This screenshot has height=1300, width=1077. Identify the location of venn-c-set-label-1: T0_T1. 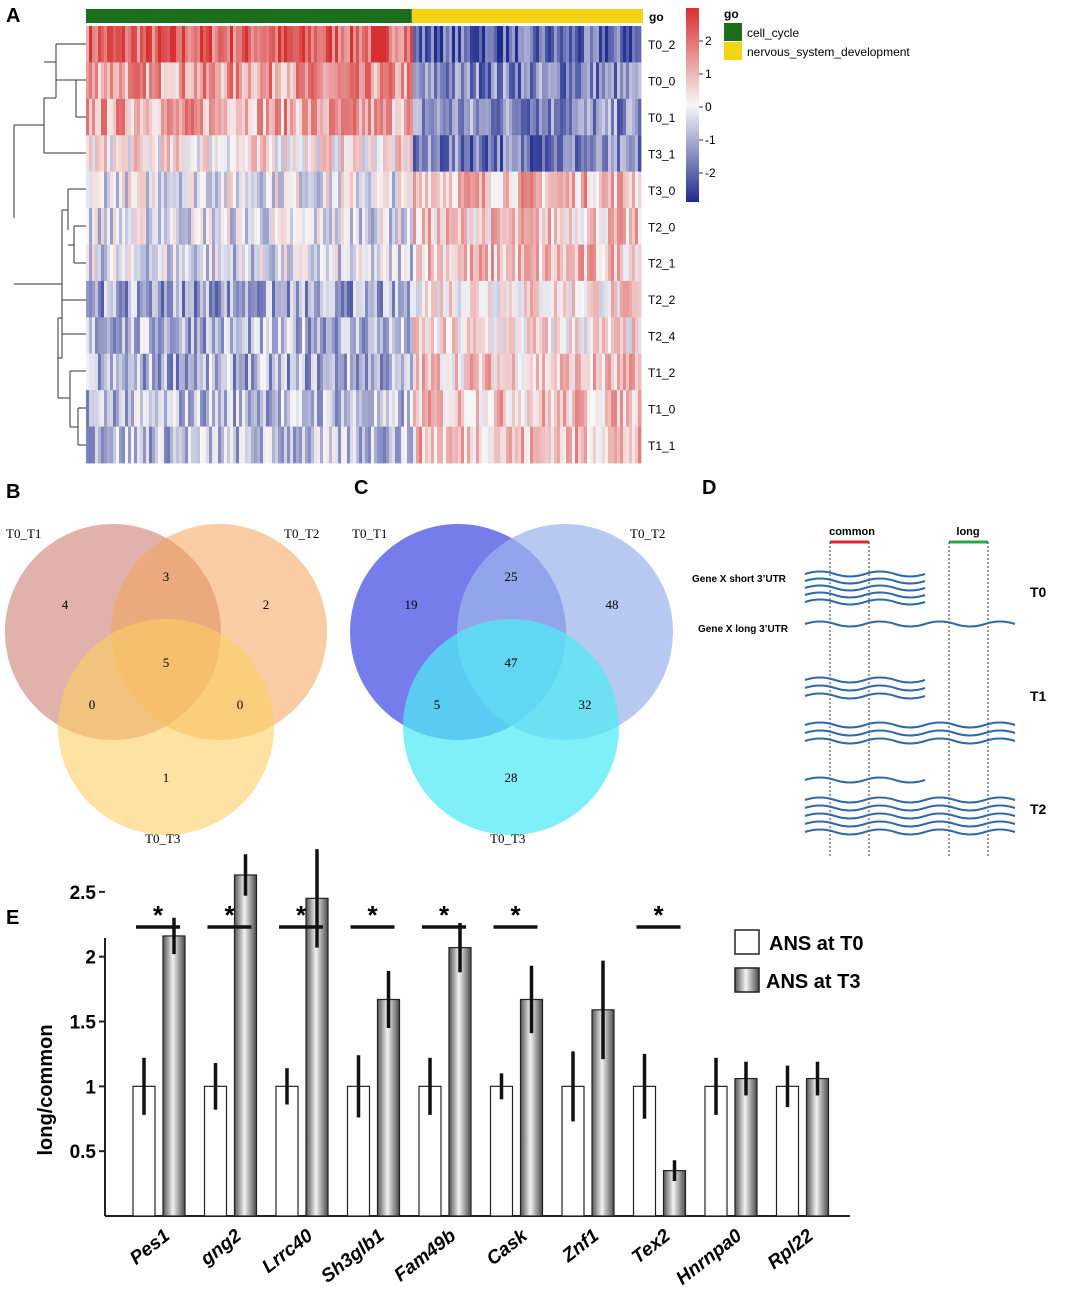
(369, 533).